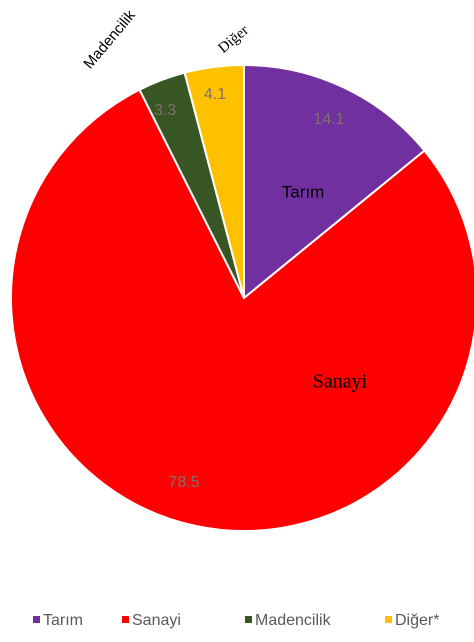 This screenshot has width=474, height=642. I want to click on slice-label: Tarım, so click(303, 191).